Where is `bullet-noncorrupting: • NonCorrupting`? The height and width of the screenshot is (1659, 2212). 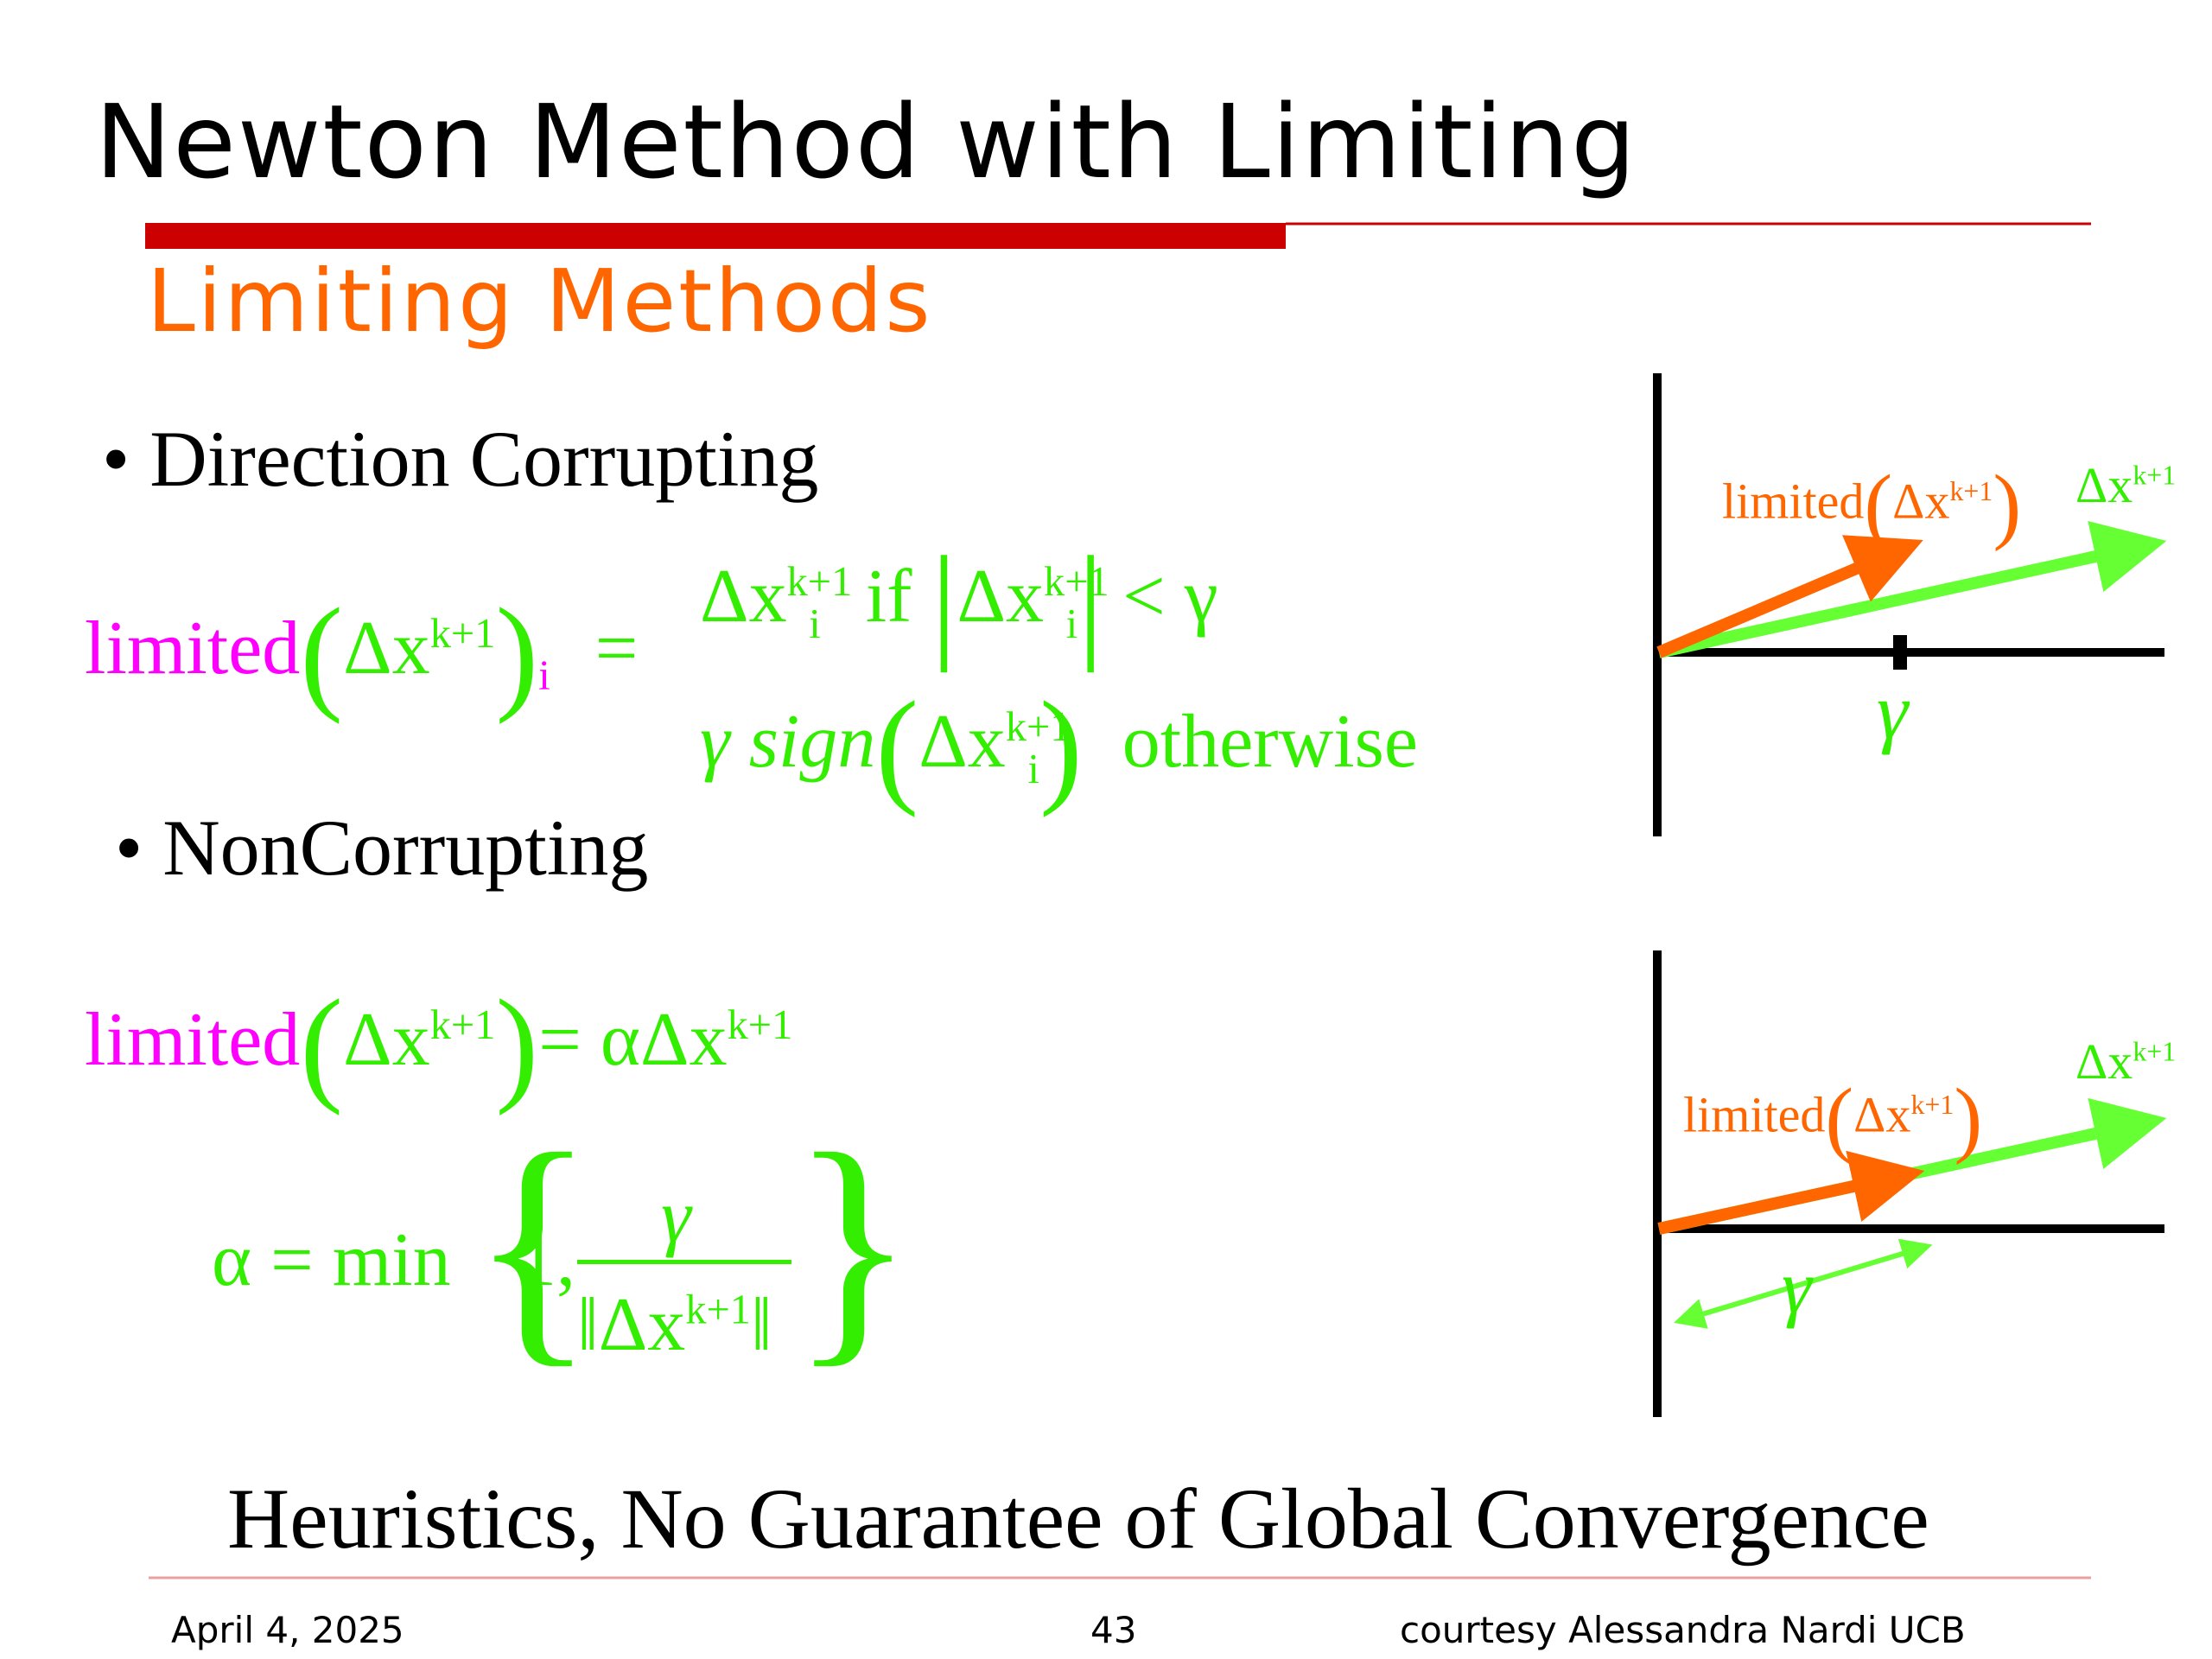 bullet-noncorrupting: • NonCorrupting is located at coordinates (382, 848).